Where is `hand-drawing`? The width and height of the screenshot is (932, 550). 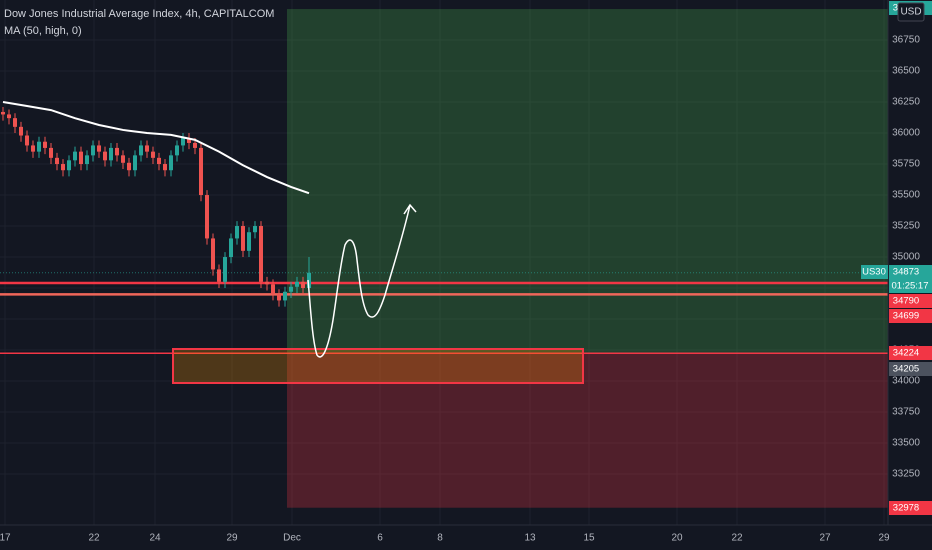
hand-drawing is located at coordinates (362, 280).